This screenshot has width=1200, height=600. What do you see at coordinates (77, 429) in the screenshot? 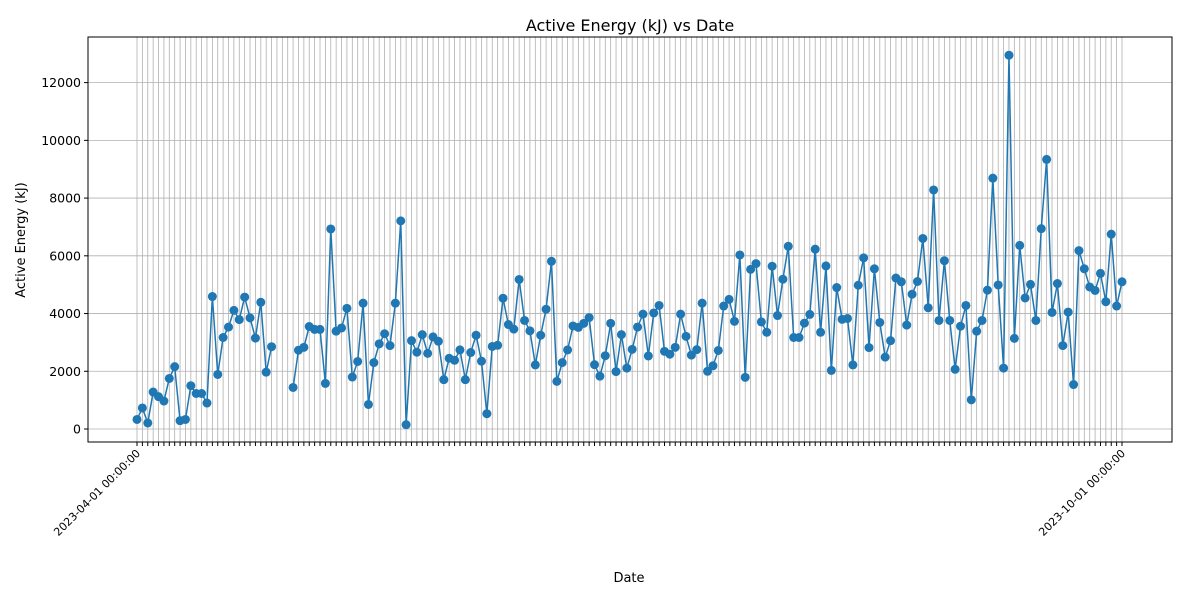
I see `y-tick-label: 0` at bounding box center [77, 429].